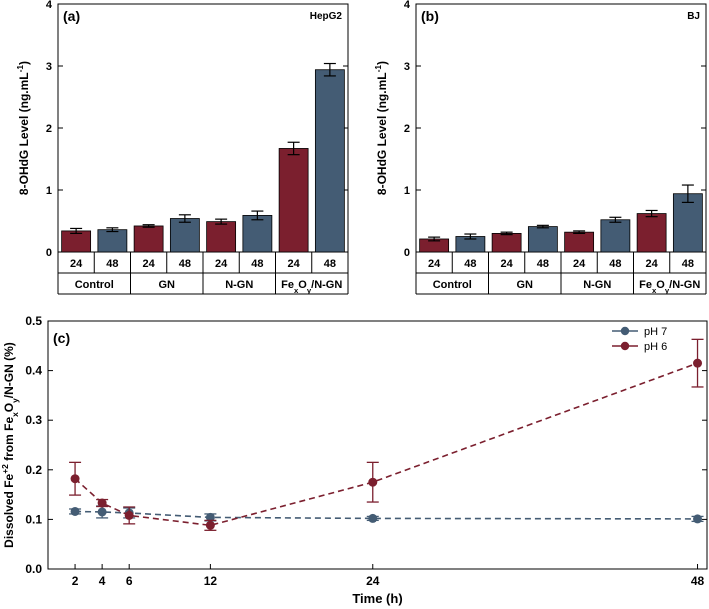 This screenshot has height=609, width=709. Describe the element at coordinates (33, 371) in the screenshot. I see `y-tick-label: 0.4` at that location.